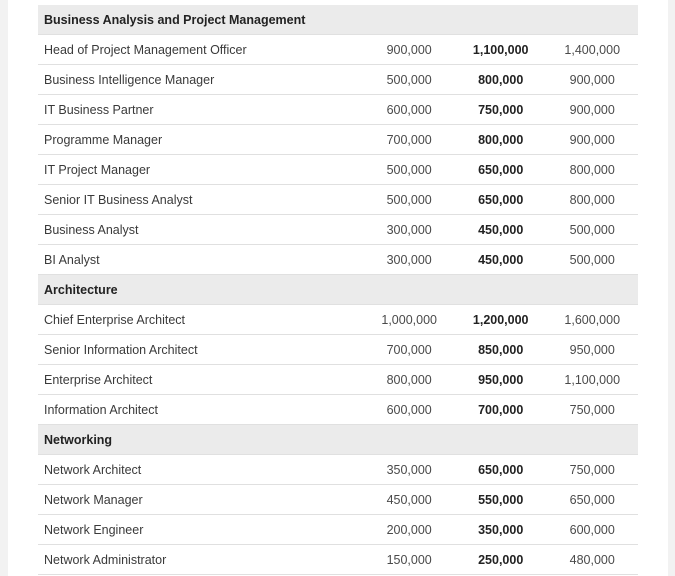  I want to click on salary-high: 480,000, so click(592, 559).